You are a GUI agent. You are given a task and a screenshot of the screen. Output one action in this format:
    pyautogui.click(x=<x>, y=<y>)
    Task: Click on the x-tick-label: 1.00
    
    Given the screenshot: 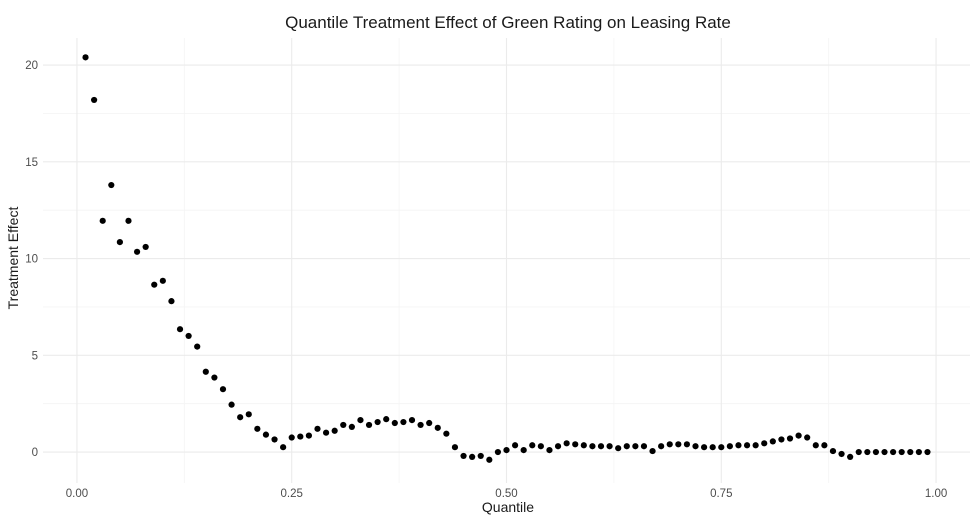 What is the action you would take?
    pyautogui.click(x=936, y=494)
    